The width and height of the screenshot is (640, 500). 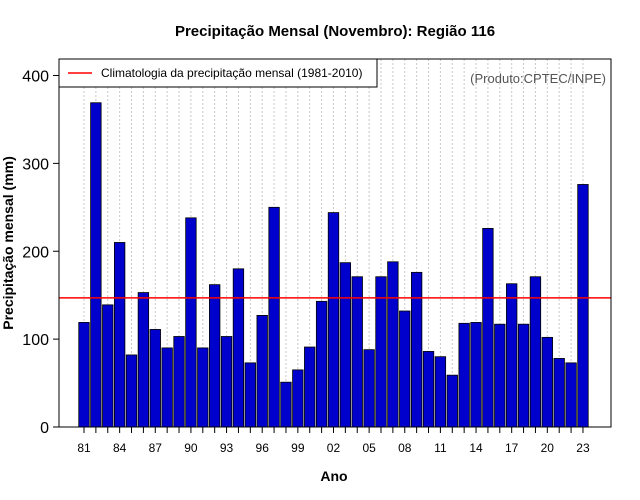 What do you see at coordinates (512, 448) in the screenshot?
I see `x-tick-label: 17` at bounding box center [512, 448].